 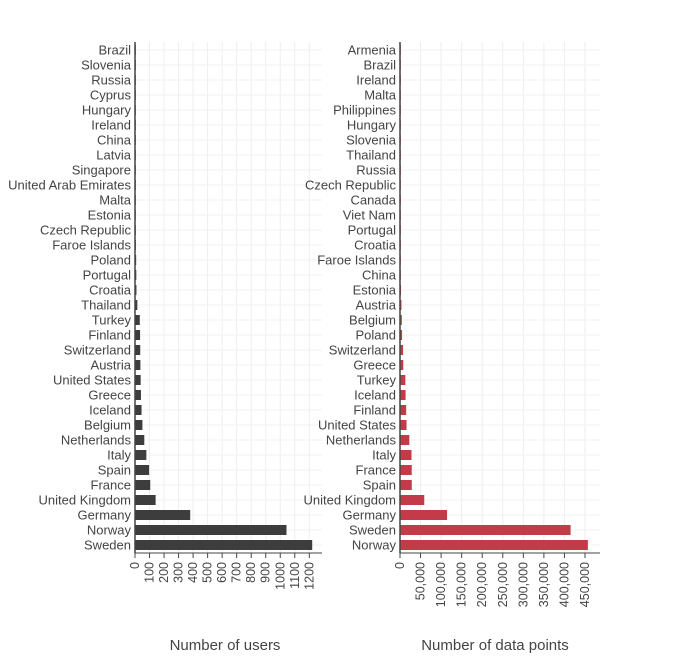 I want to click on x-tick-label: 700, so click(x=237, y=572).